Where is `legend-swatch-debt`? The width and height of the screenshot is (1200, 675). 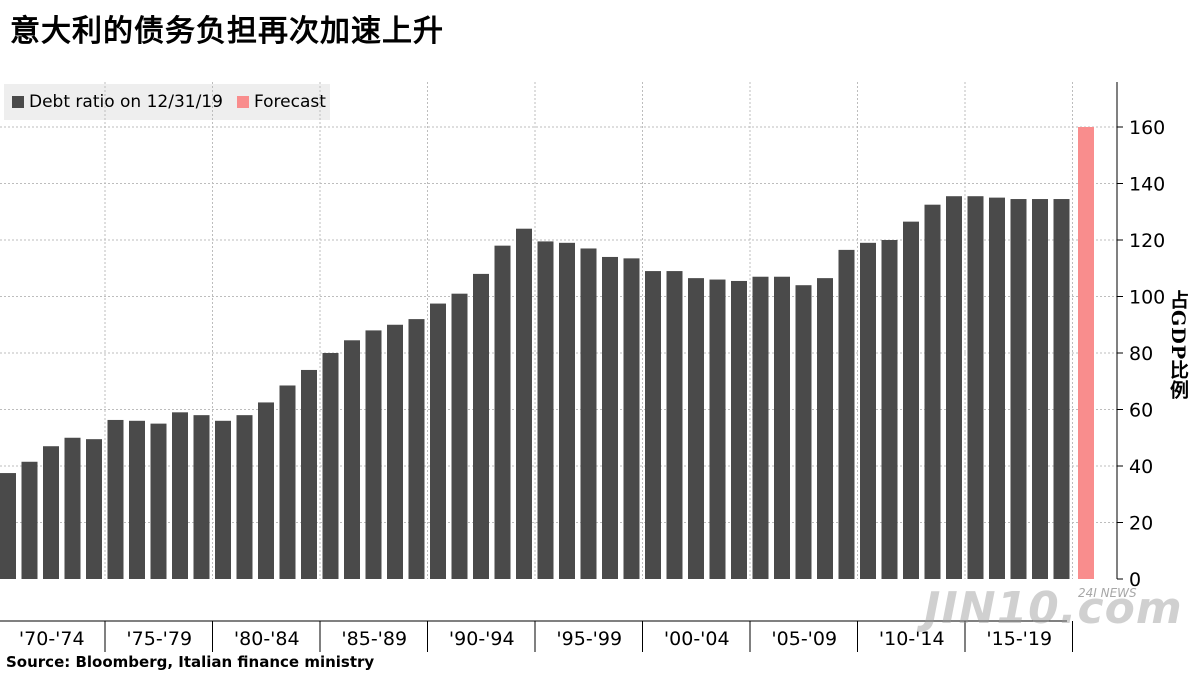 legend-swatch-debt is located at coordinates (18, 102).